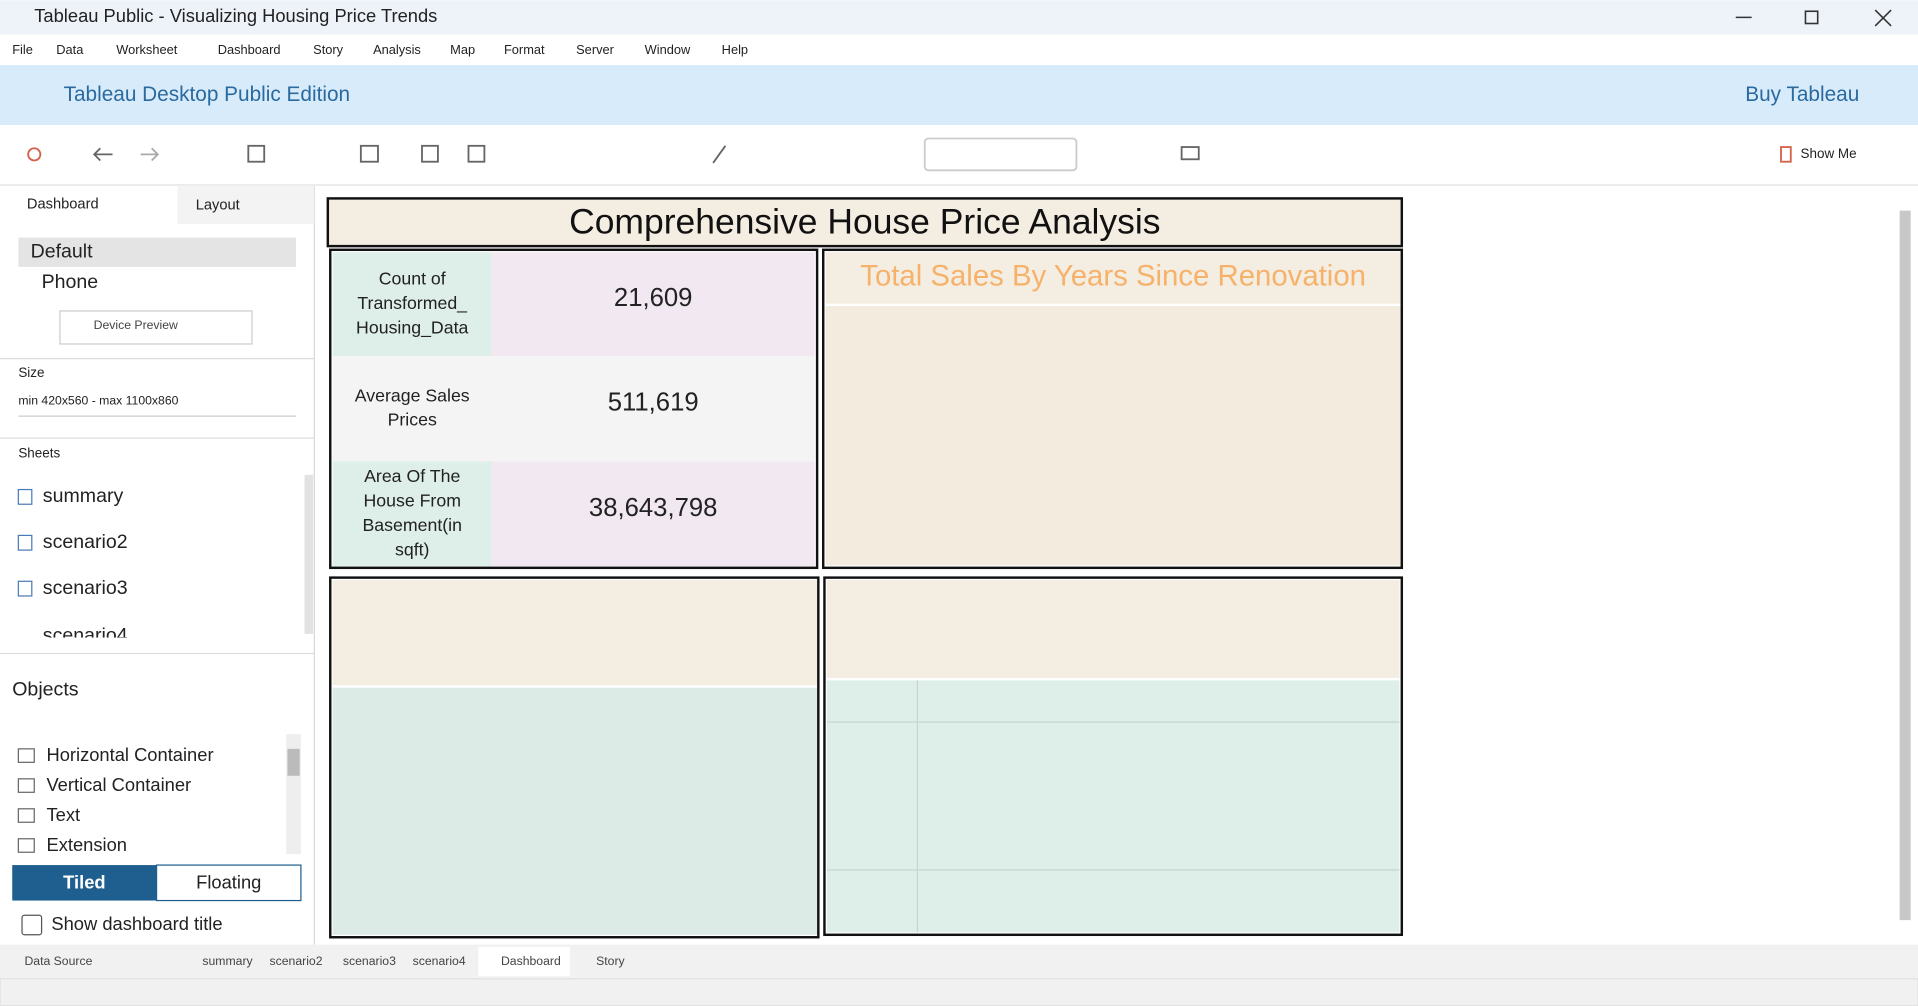  What do you see at coordinates (309, 554) in the screenshot?
I see `scrollbar` at bounding box center [309, 554].